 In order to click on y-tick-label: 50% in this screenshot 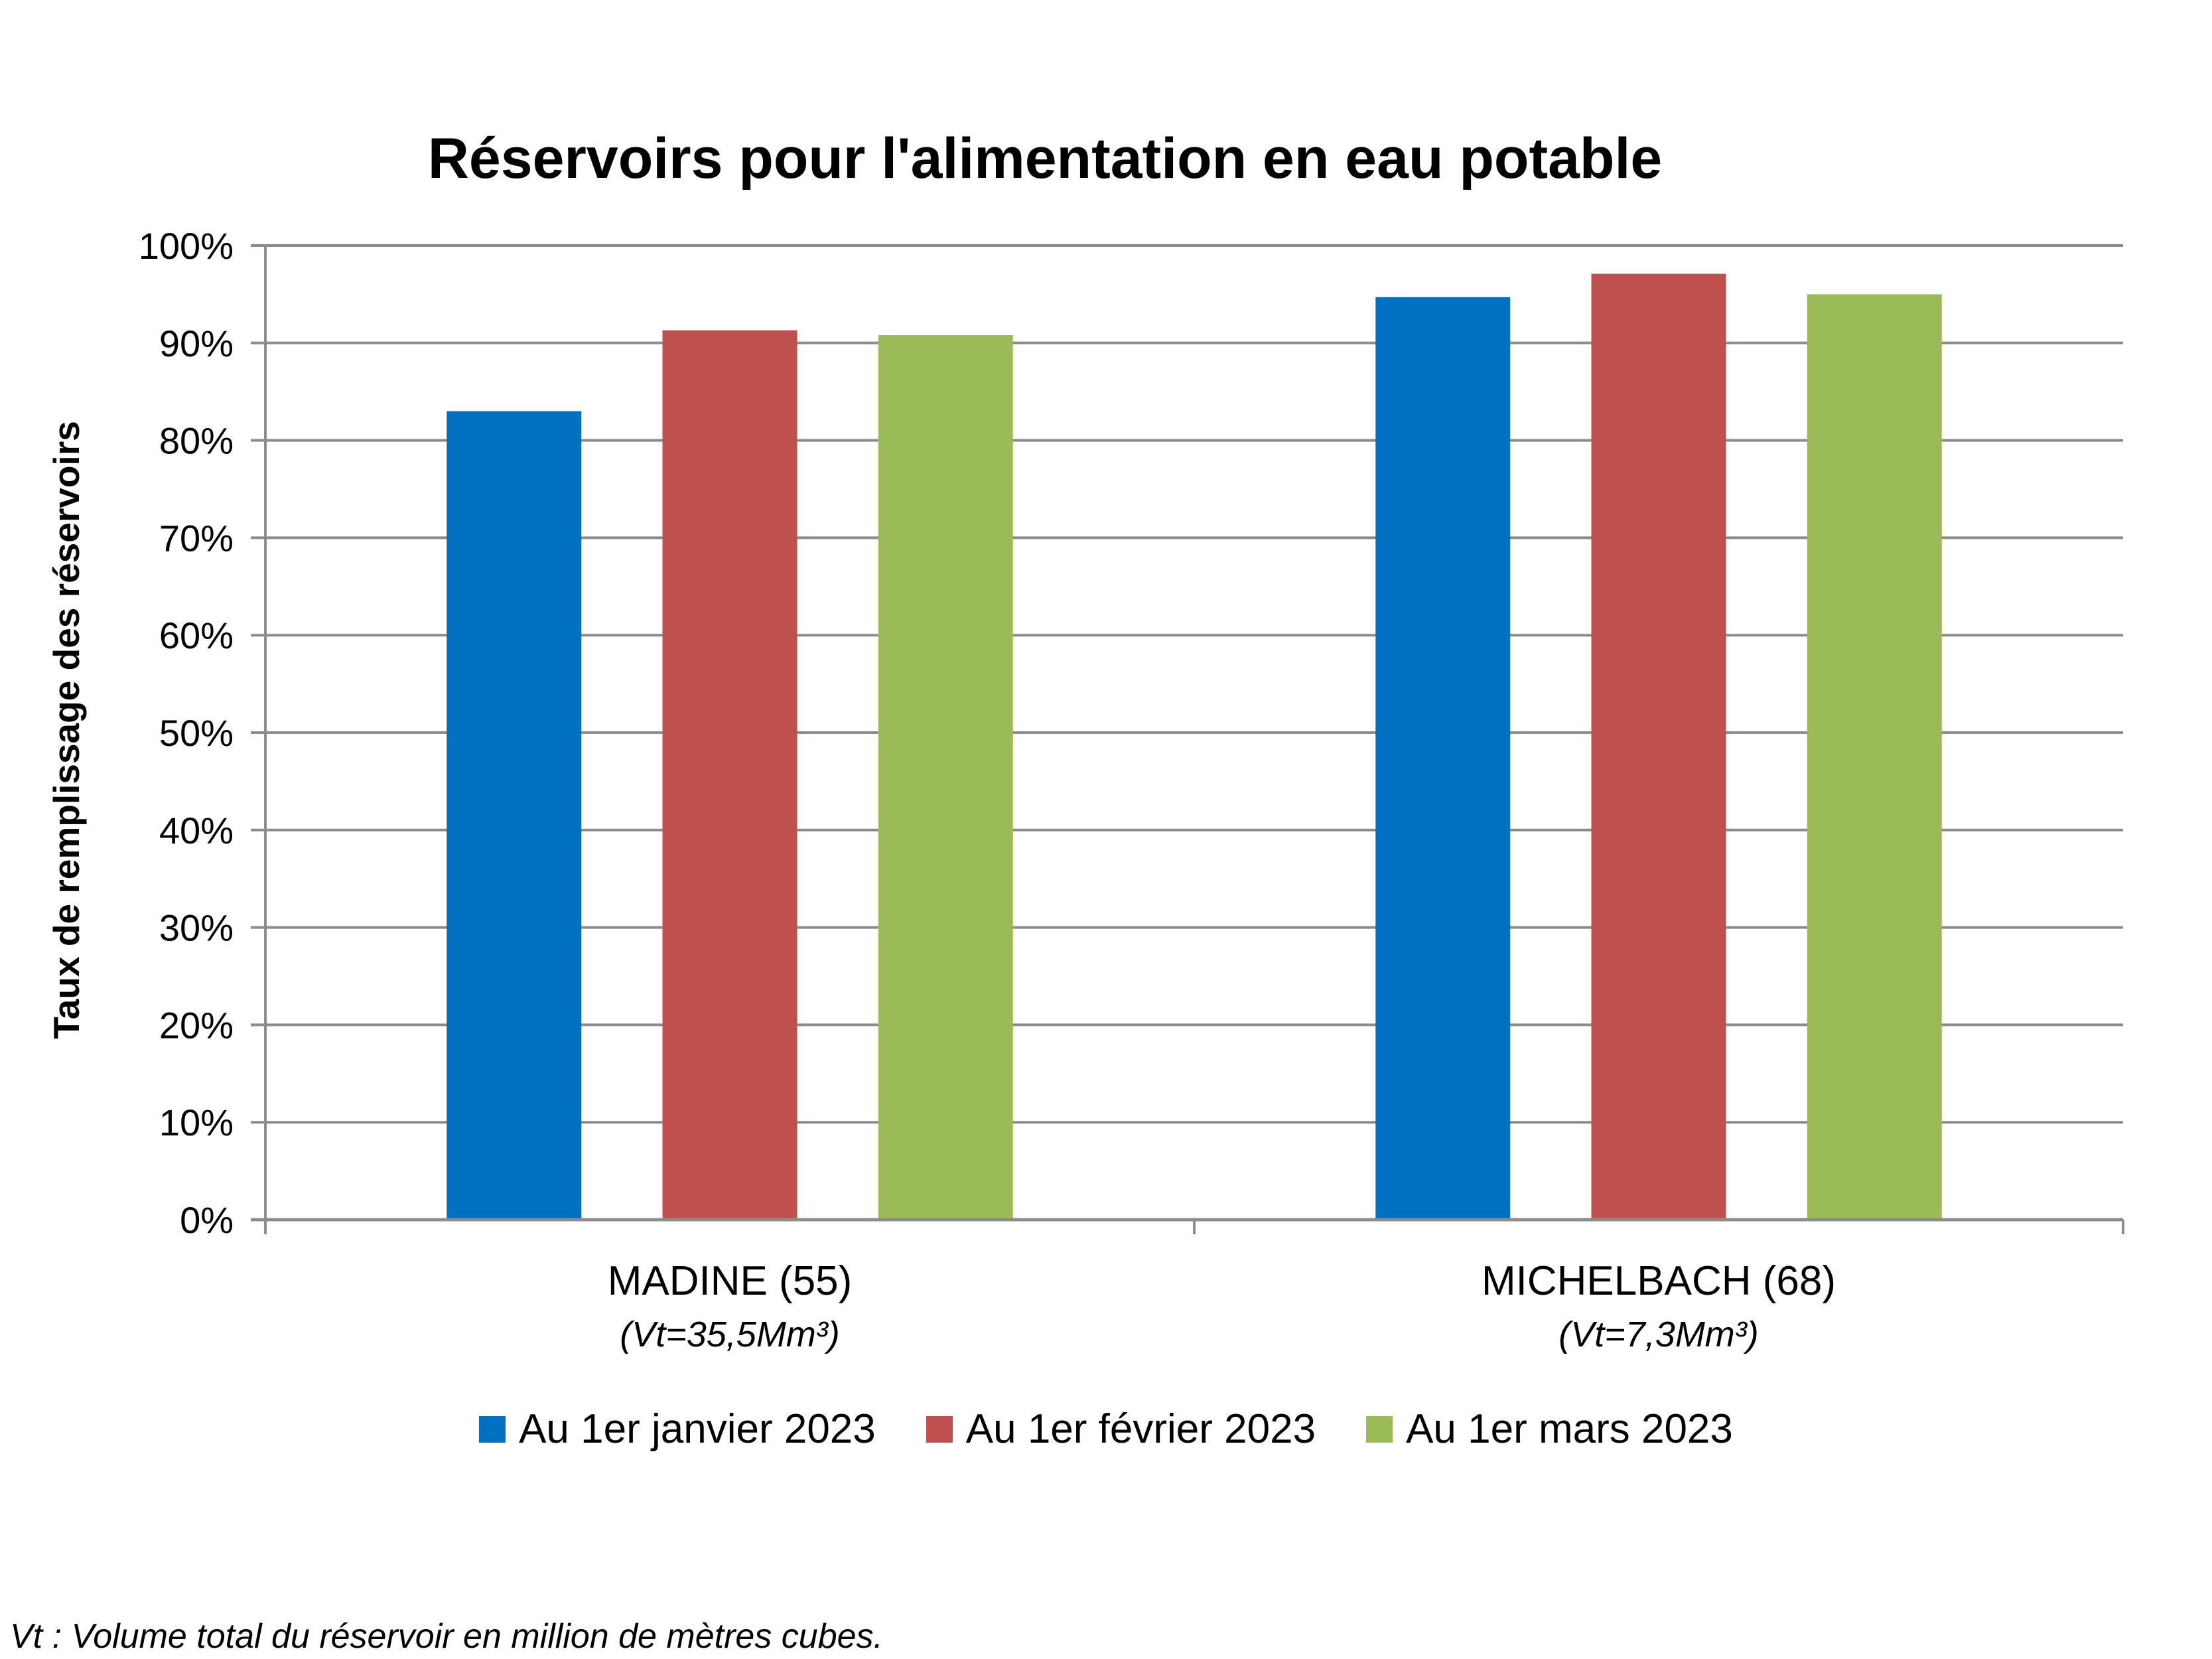, I will do `click(196, 733)`.